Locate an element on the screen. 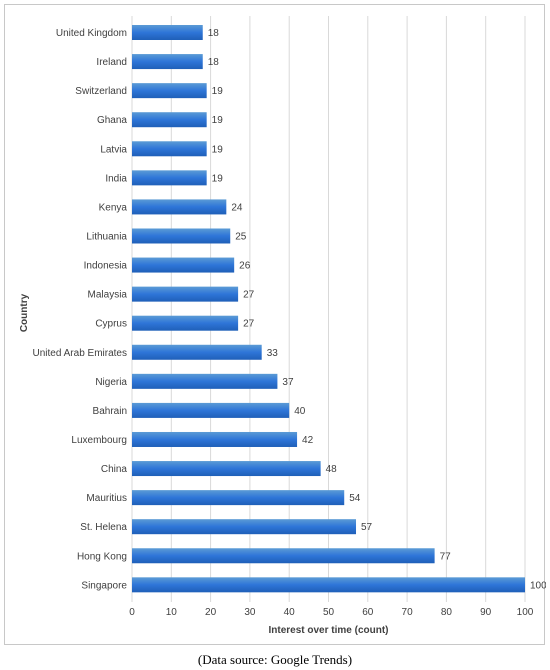 The width and height of the screenshot is (550, 670). category-label: Kenya is located at coordinates (113, 207).